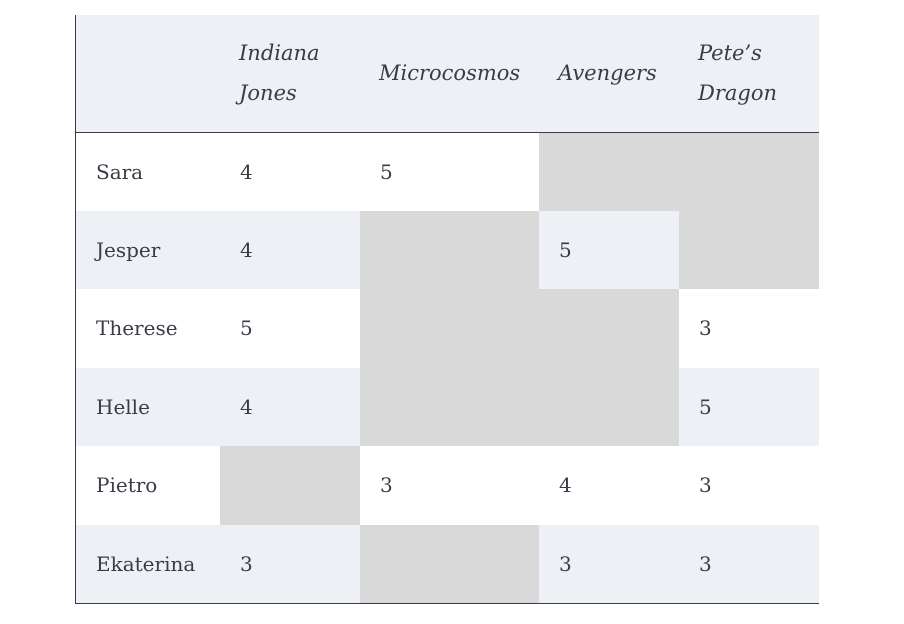 The image size is (904, 624). Describe the element at coordinates (127, 485) in the screenshot. I see `row-name-cell: Pietro` at that location.